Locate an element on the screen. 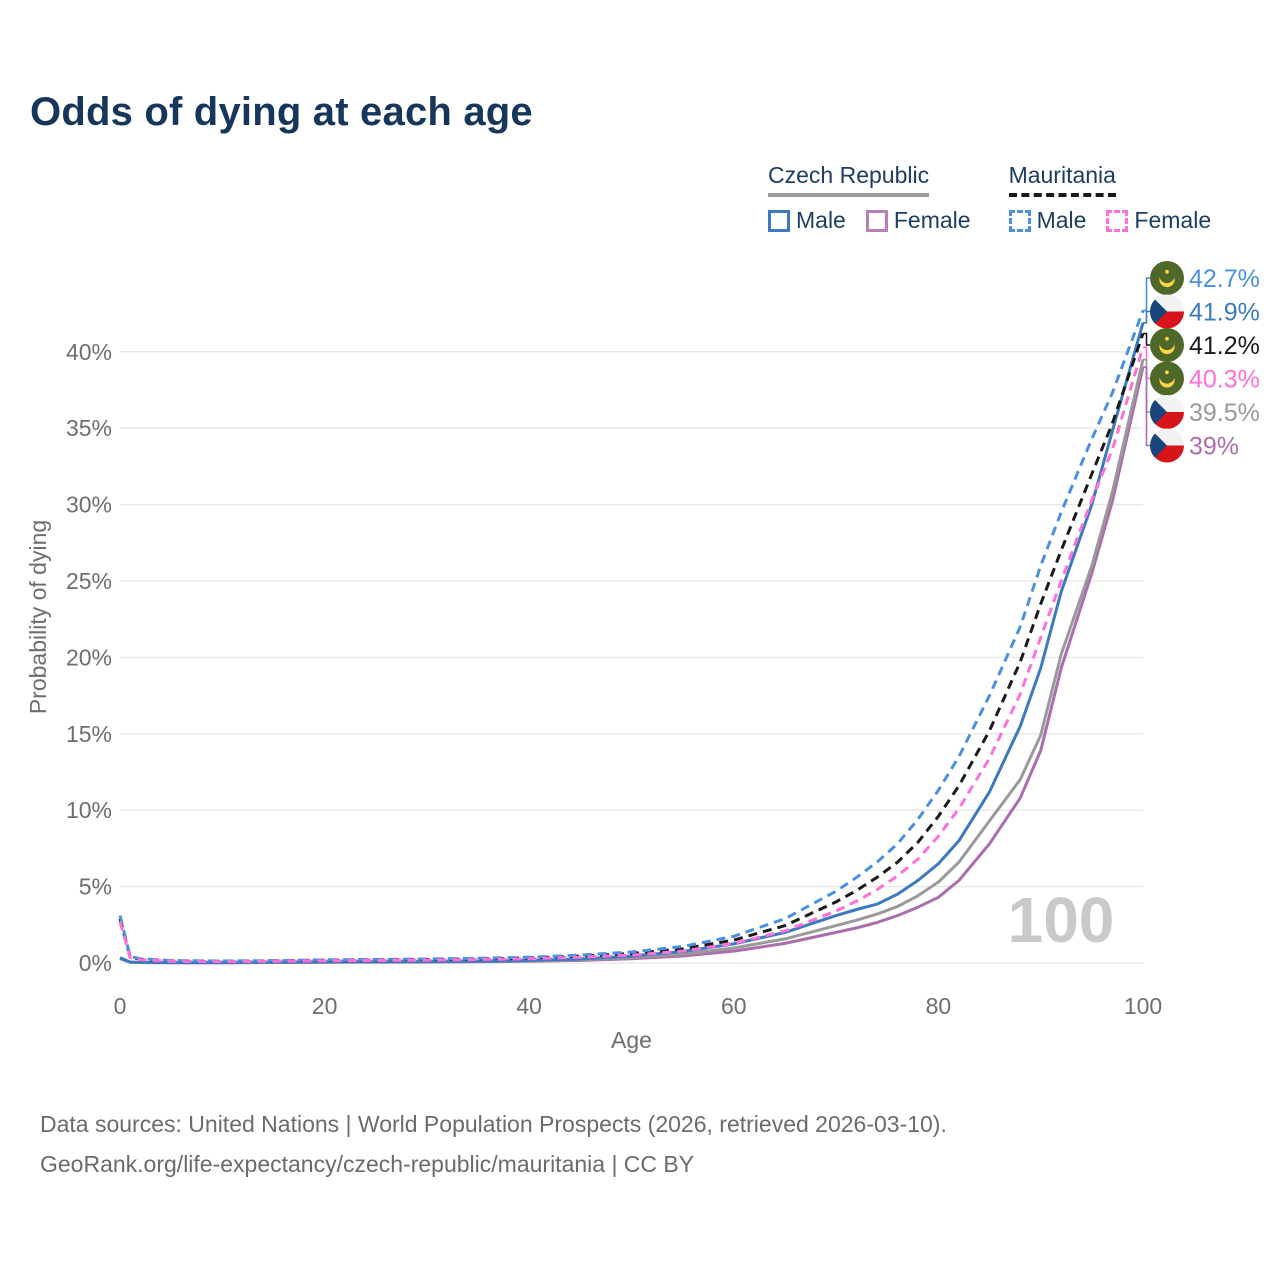 The image size is (1280, 1280). end-label-value: 40.3% is located at coordinates (1224, 380).